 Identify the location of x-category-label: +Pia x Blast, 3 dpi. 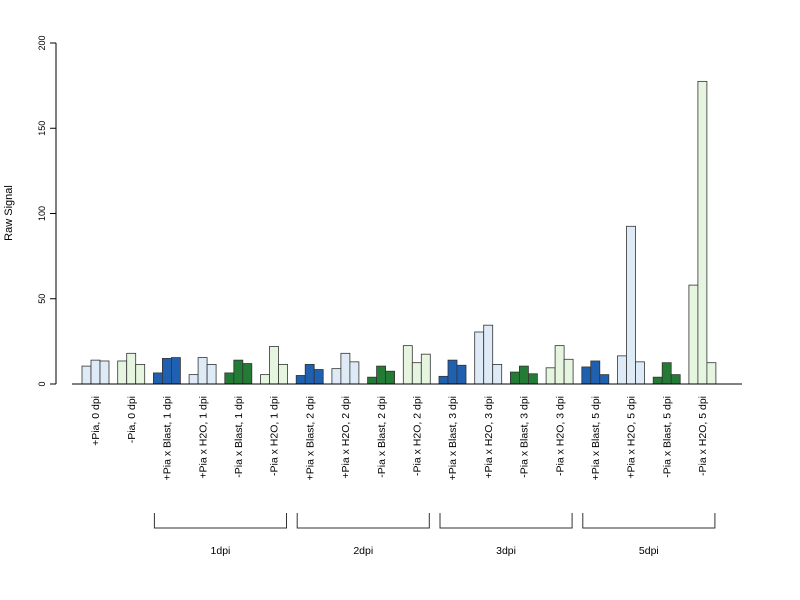
(453, 438).